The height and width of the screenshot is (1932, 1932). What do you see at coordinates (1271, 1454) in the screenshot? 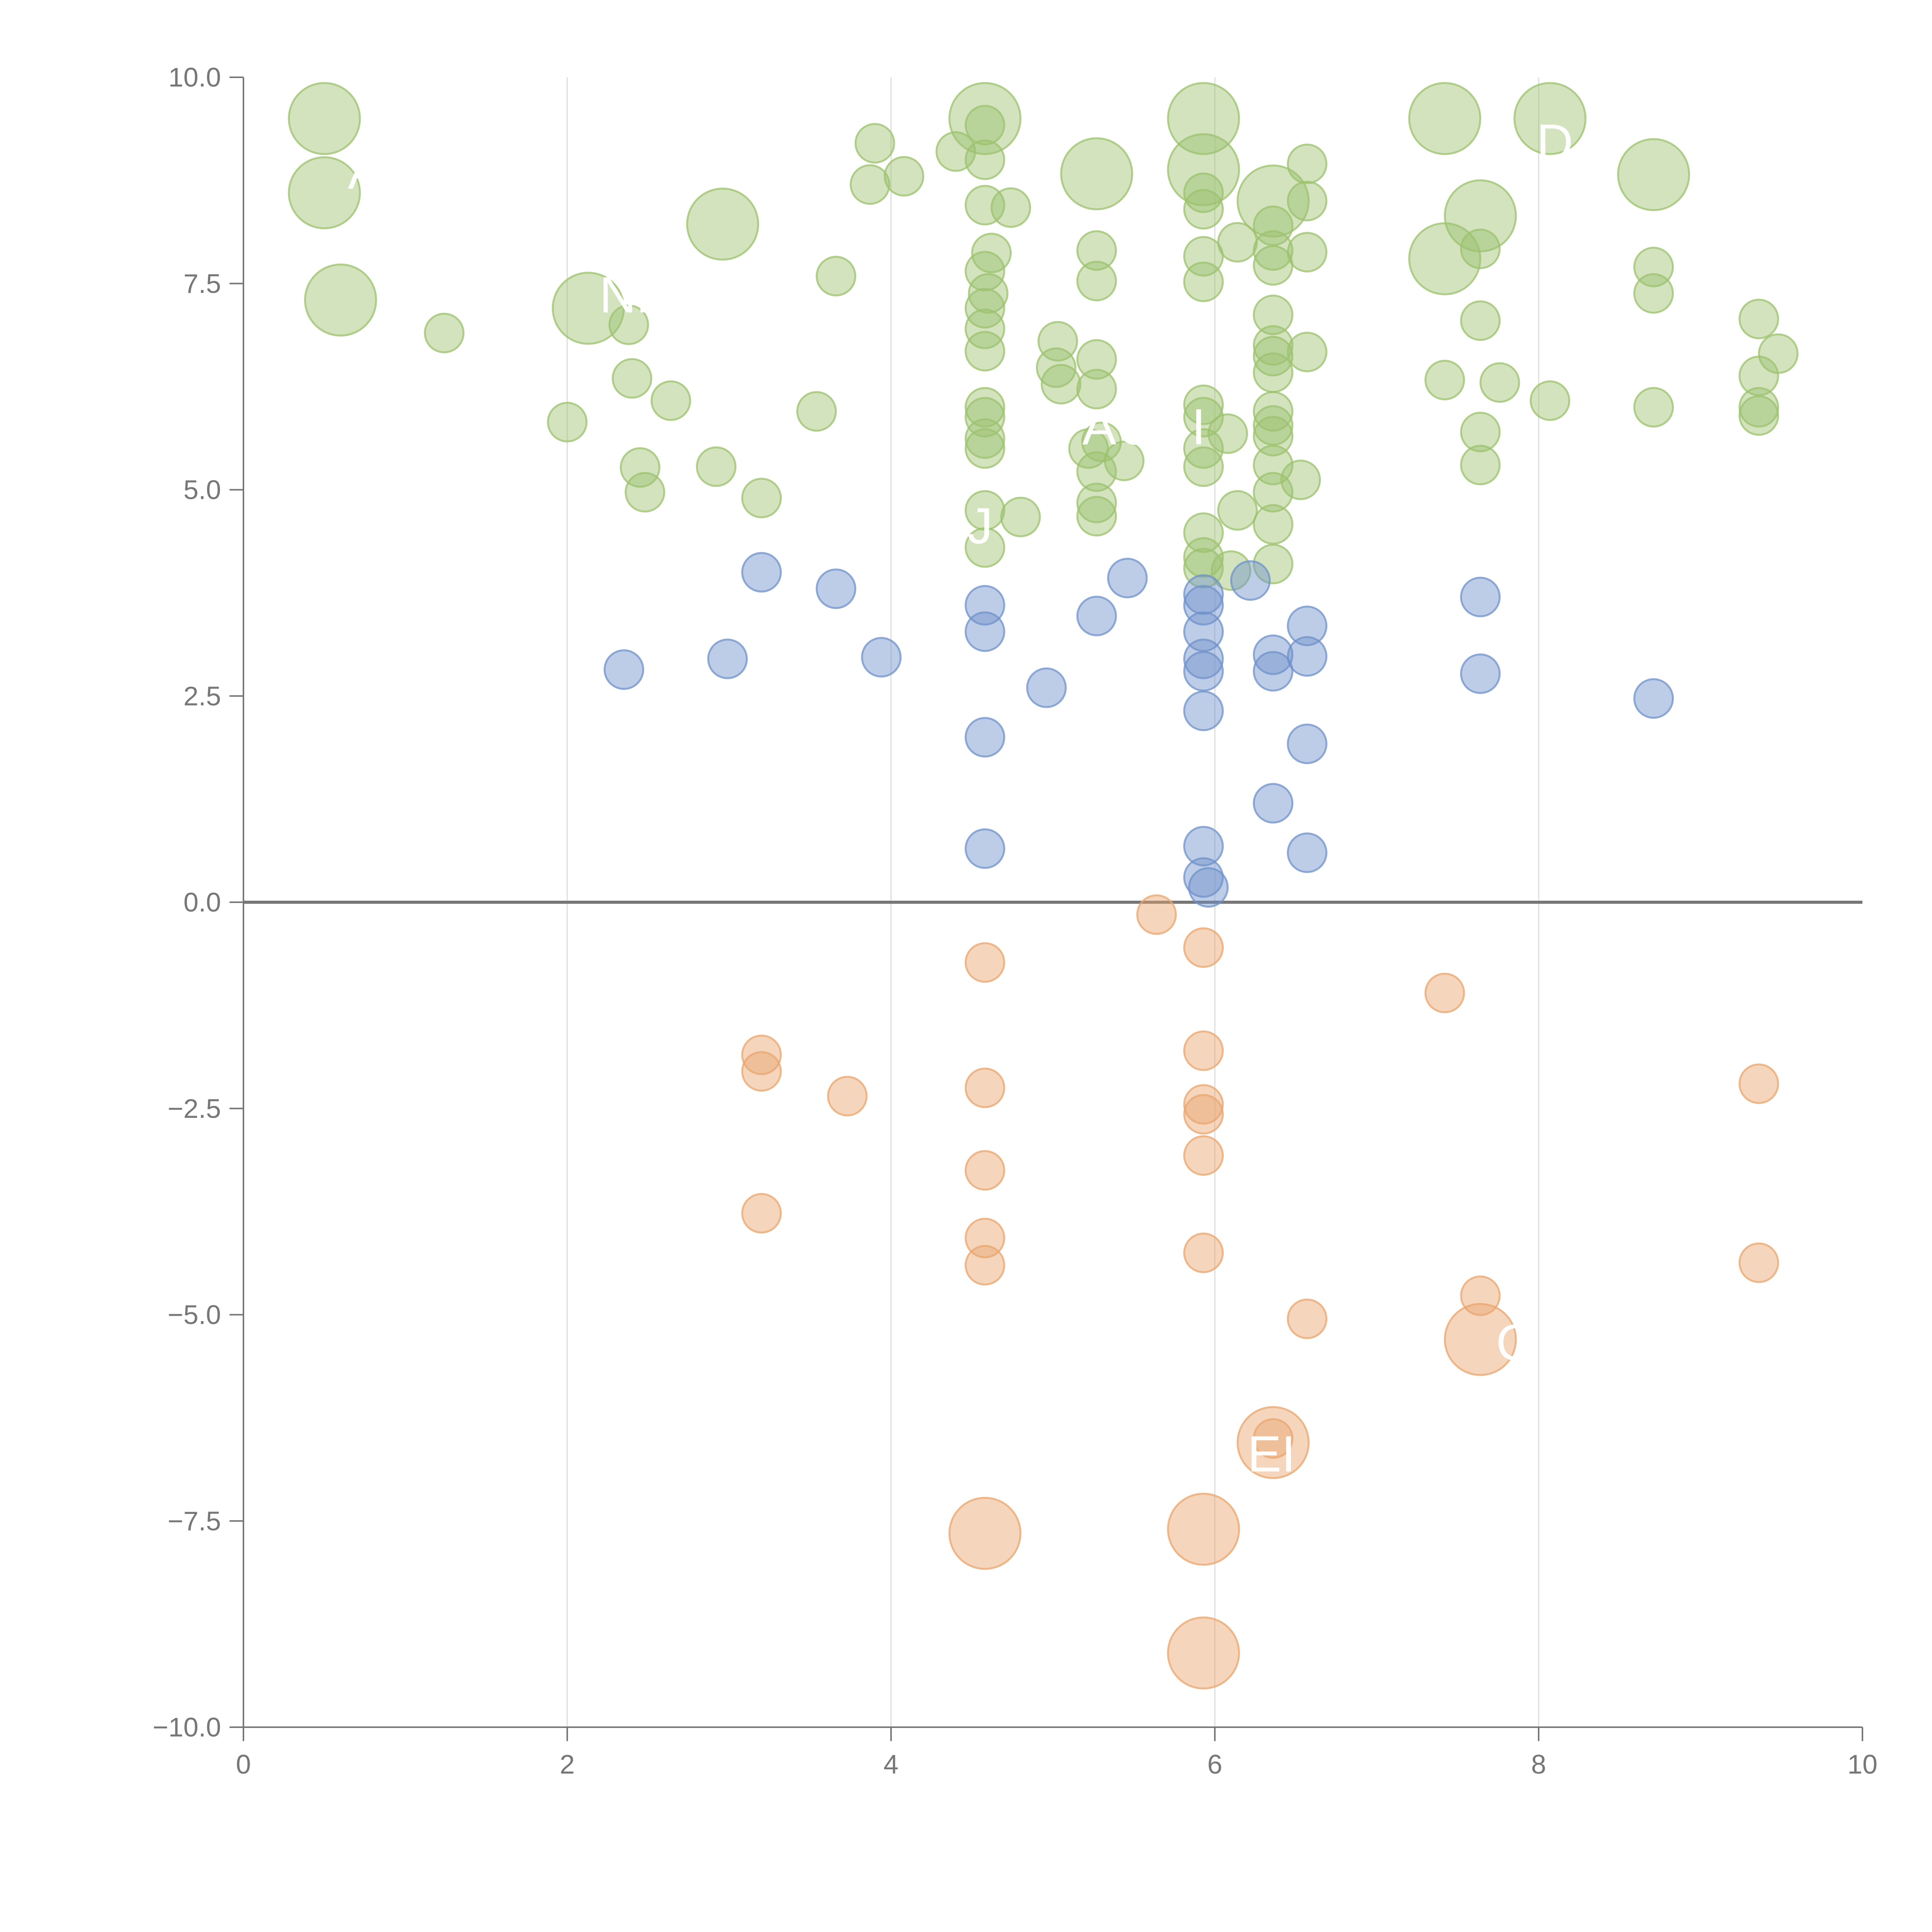
I see `point-label: EI` at bounding box center [1271, 1454].